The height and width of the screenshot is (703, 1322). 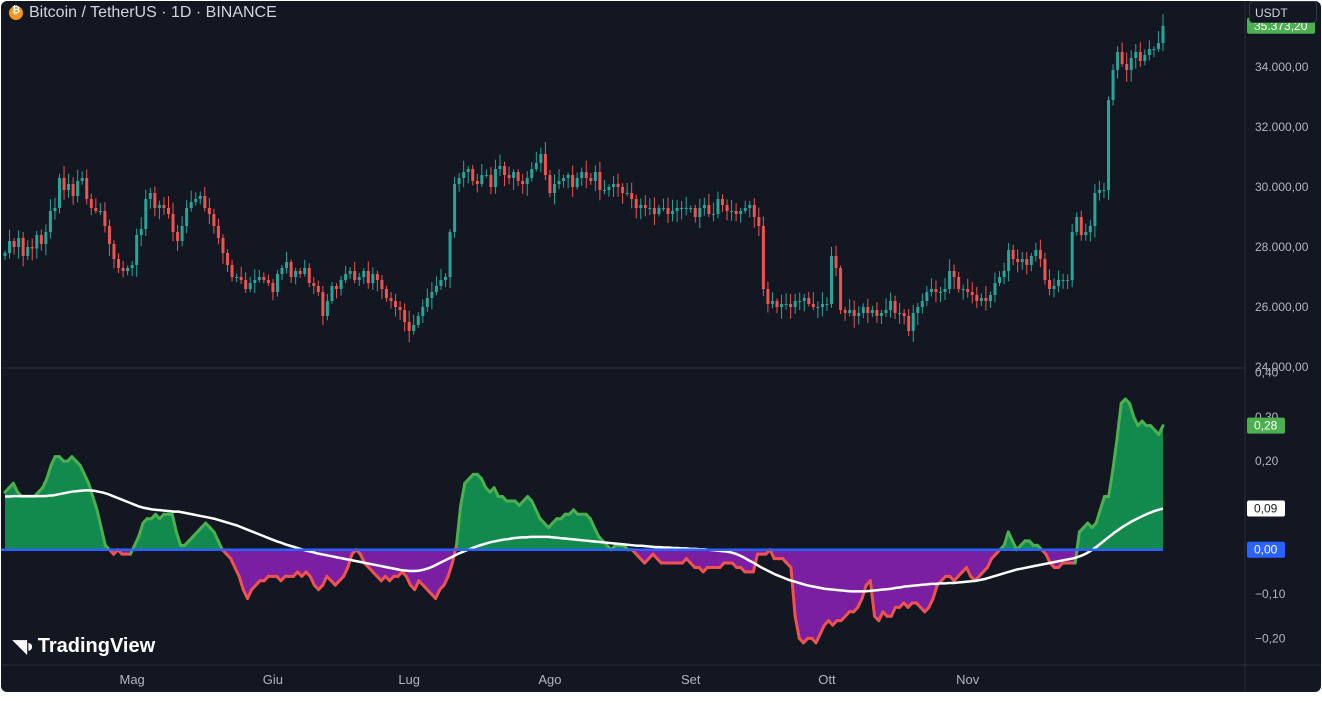 I want to click on tradingview-logo: ◥◗ TradingView, so click(x=84, y=646).